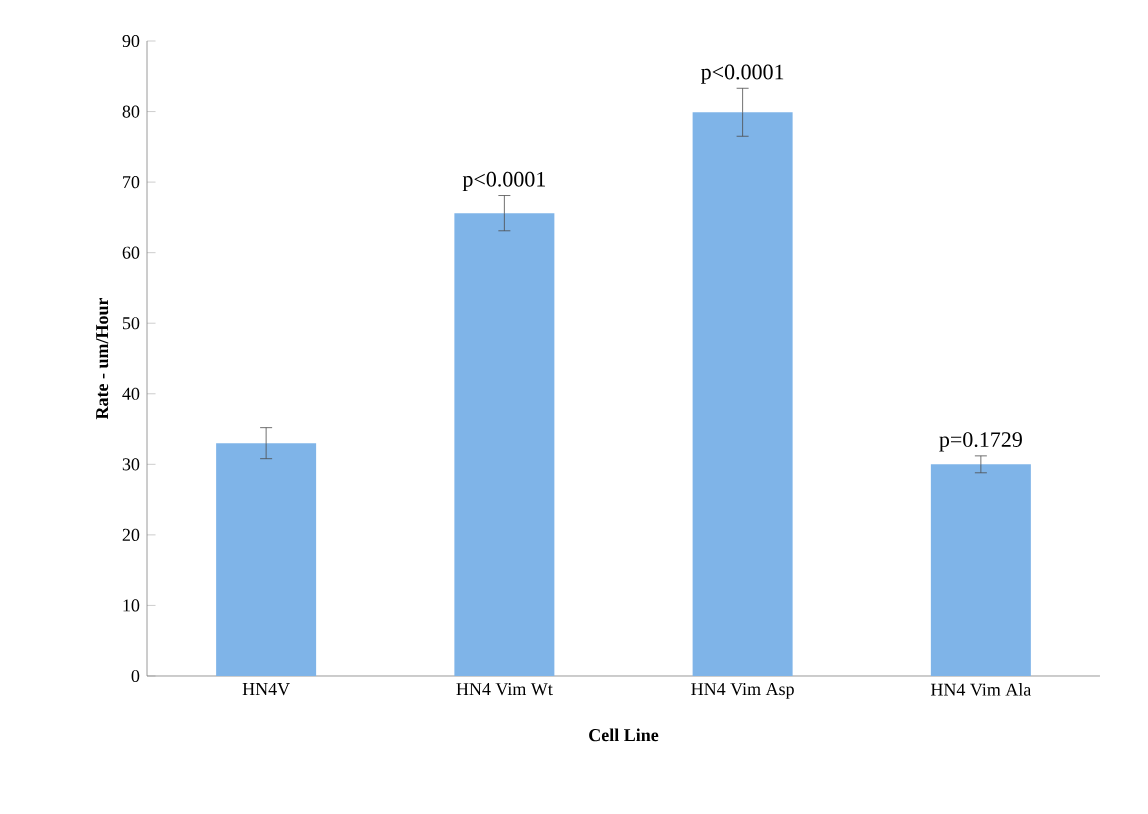  Describe the element at coordinates (131, 111) in the screenshot. I see `y-tick-label: 80` at that location.